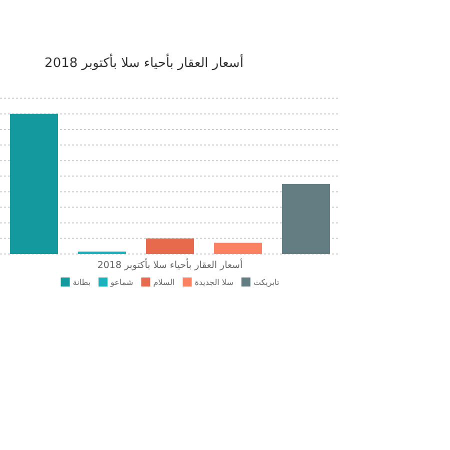  What do you see at coordinates (81, 282) in the screenshot?
I see `legend-label: بطانة` at bounding box center [81, 282].